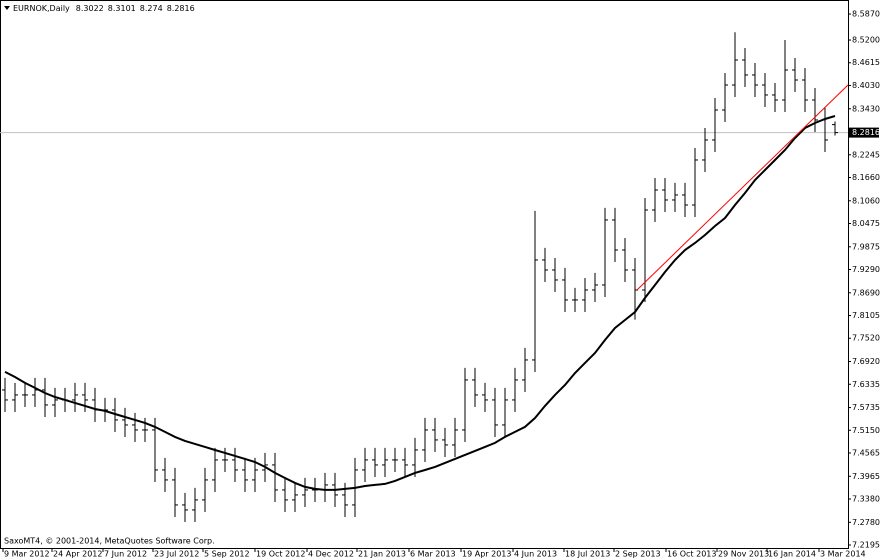 The height and width of the screenshot is (560, 880). Describe the element at coordinates (866, 545) in the screenshot. I see `y-tick-label: 7.2195` at that location.